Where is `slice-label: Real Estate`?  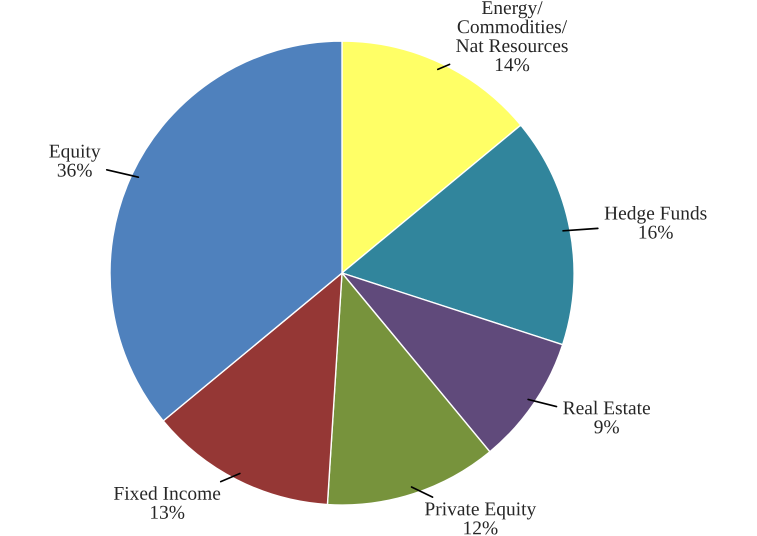 slice-label: Real Estate is located at coordinates (606, 407).